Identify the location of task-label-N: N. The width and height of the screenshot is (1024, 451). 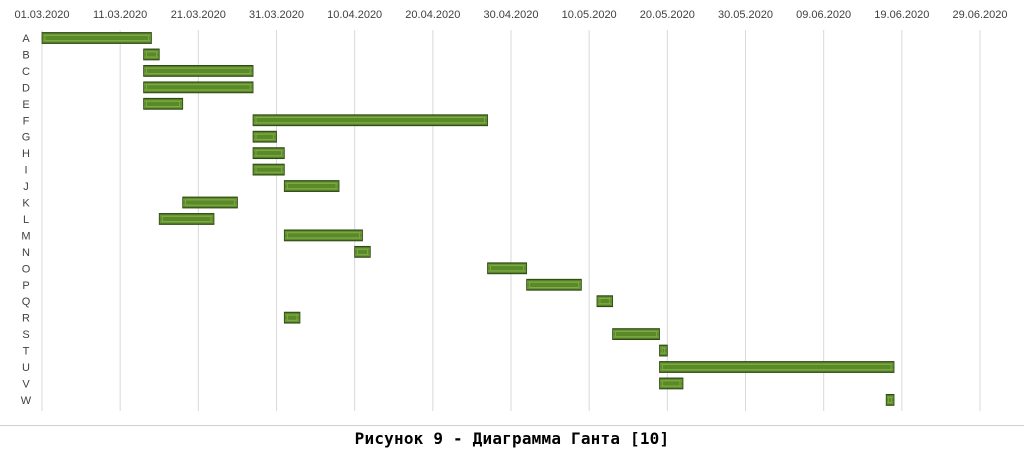
(26, 253).